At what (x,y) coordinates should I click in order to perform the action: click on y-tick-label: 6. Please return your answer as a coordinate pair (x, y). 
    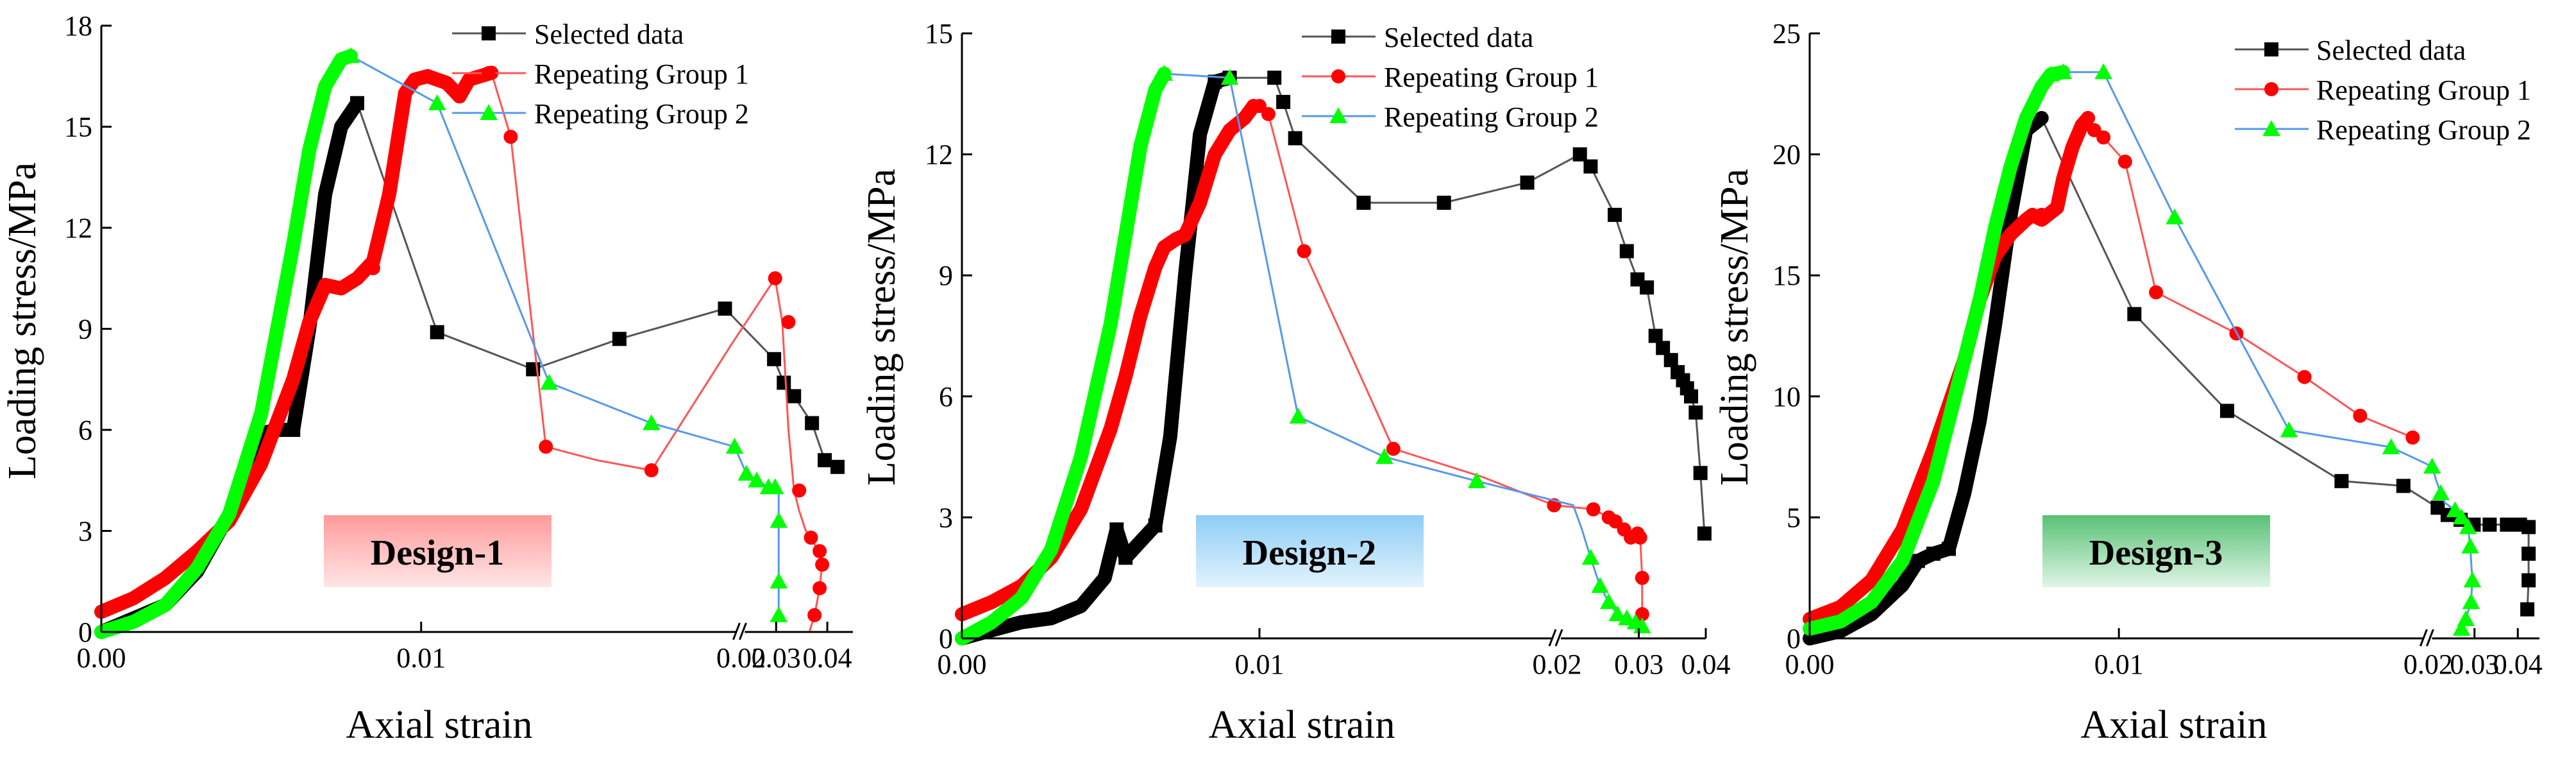
    Looking at the image, I should click on (85, 430).